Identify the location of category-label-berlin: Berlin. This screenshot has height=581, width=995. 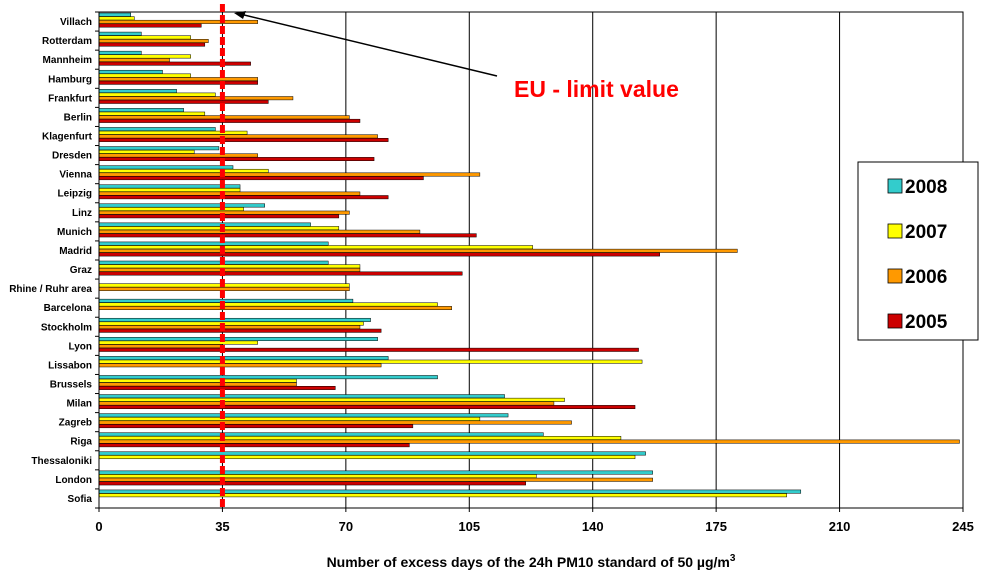
(78, 117).